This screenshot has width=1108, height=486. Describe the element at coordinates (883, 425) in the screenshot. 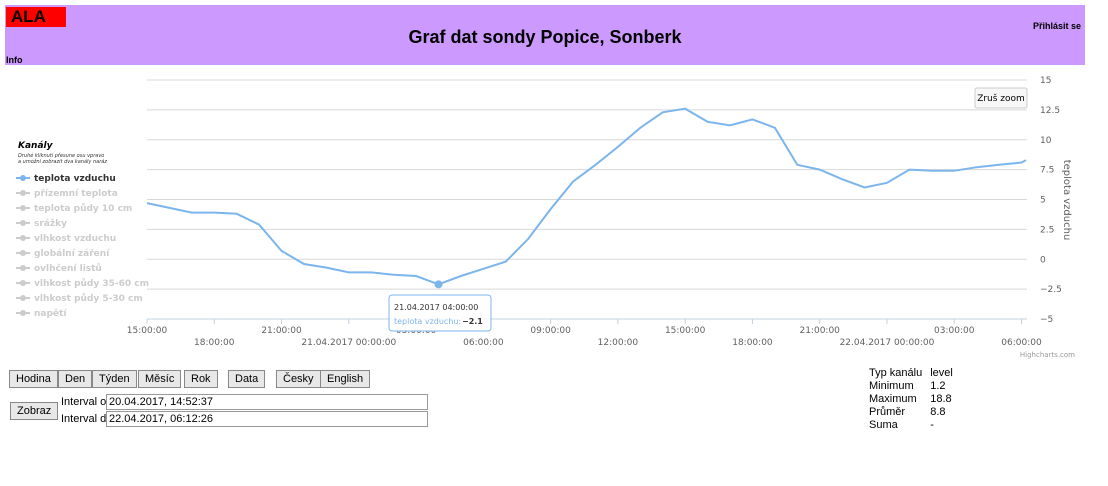

I see `stat-cell: Suma` at that location.